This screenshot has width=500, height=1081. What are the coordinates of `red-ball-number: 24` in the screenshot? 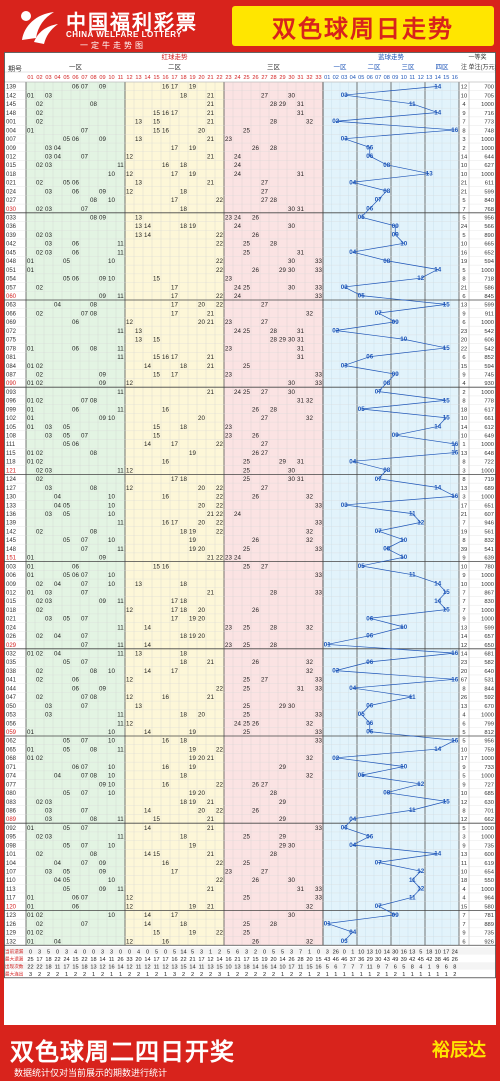 It's located at (237, 165).